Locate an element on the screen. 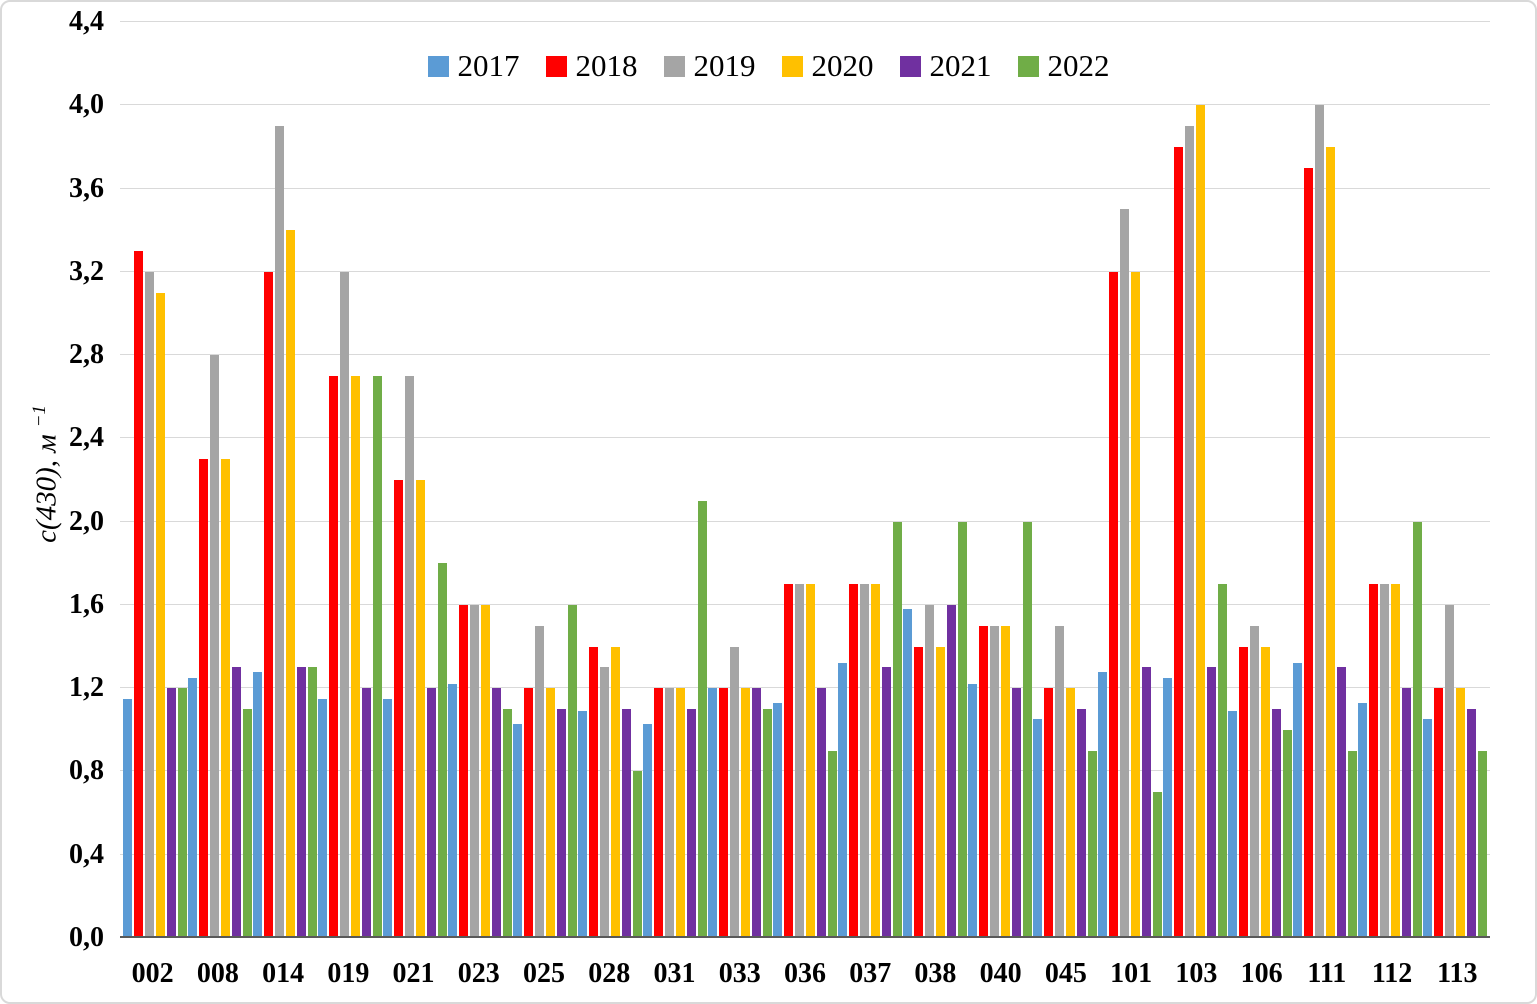 Image resolution: width=1537 pixels, height=1004 pixels. y-tick-label: 2,4 is located at coordinates (86, 438).